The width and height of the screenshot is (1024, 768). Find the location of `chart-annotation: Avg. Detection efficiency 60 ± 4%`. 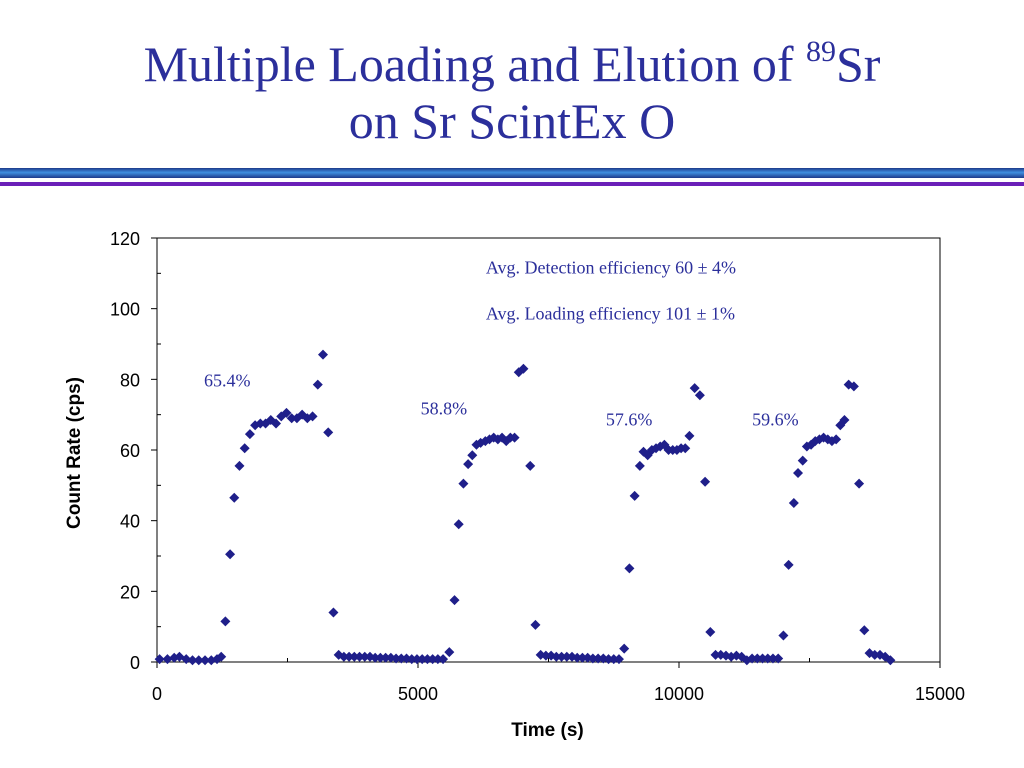

chart-annotation: Avg. Detection efficiency 60 ± 4% is located at coordinates (611, 267).